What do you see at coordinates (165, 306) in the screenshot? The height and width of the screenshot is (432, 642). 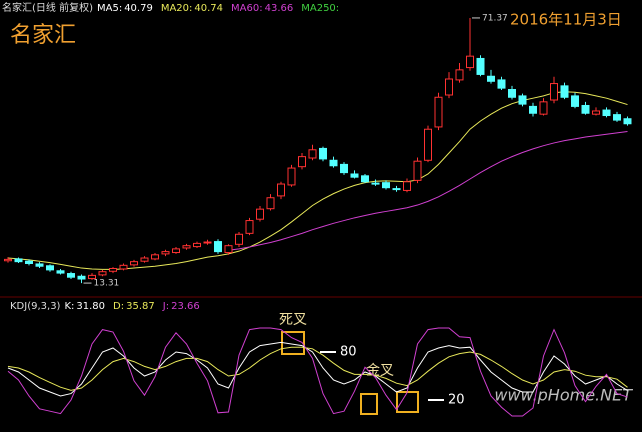 I see `legend-label: J:` at bounding box center [165, 306].